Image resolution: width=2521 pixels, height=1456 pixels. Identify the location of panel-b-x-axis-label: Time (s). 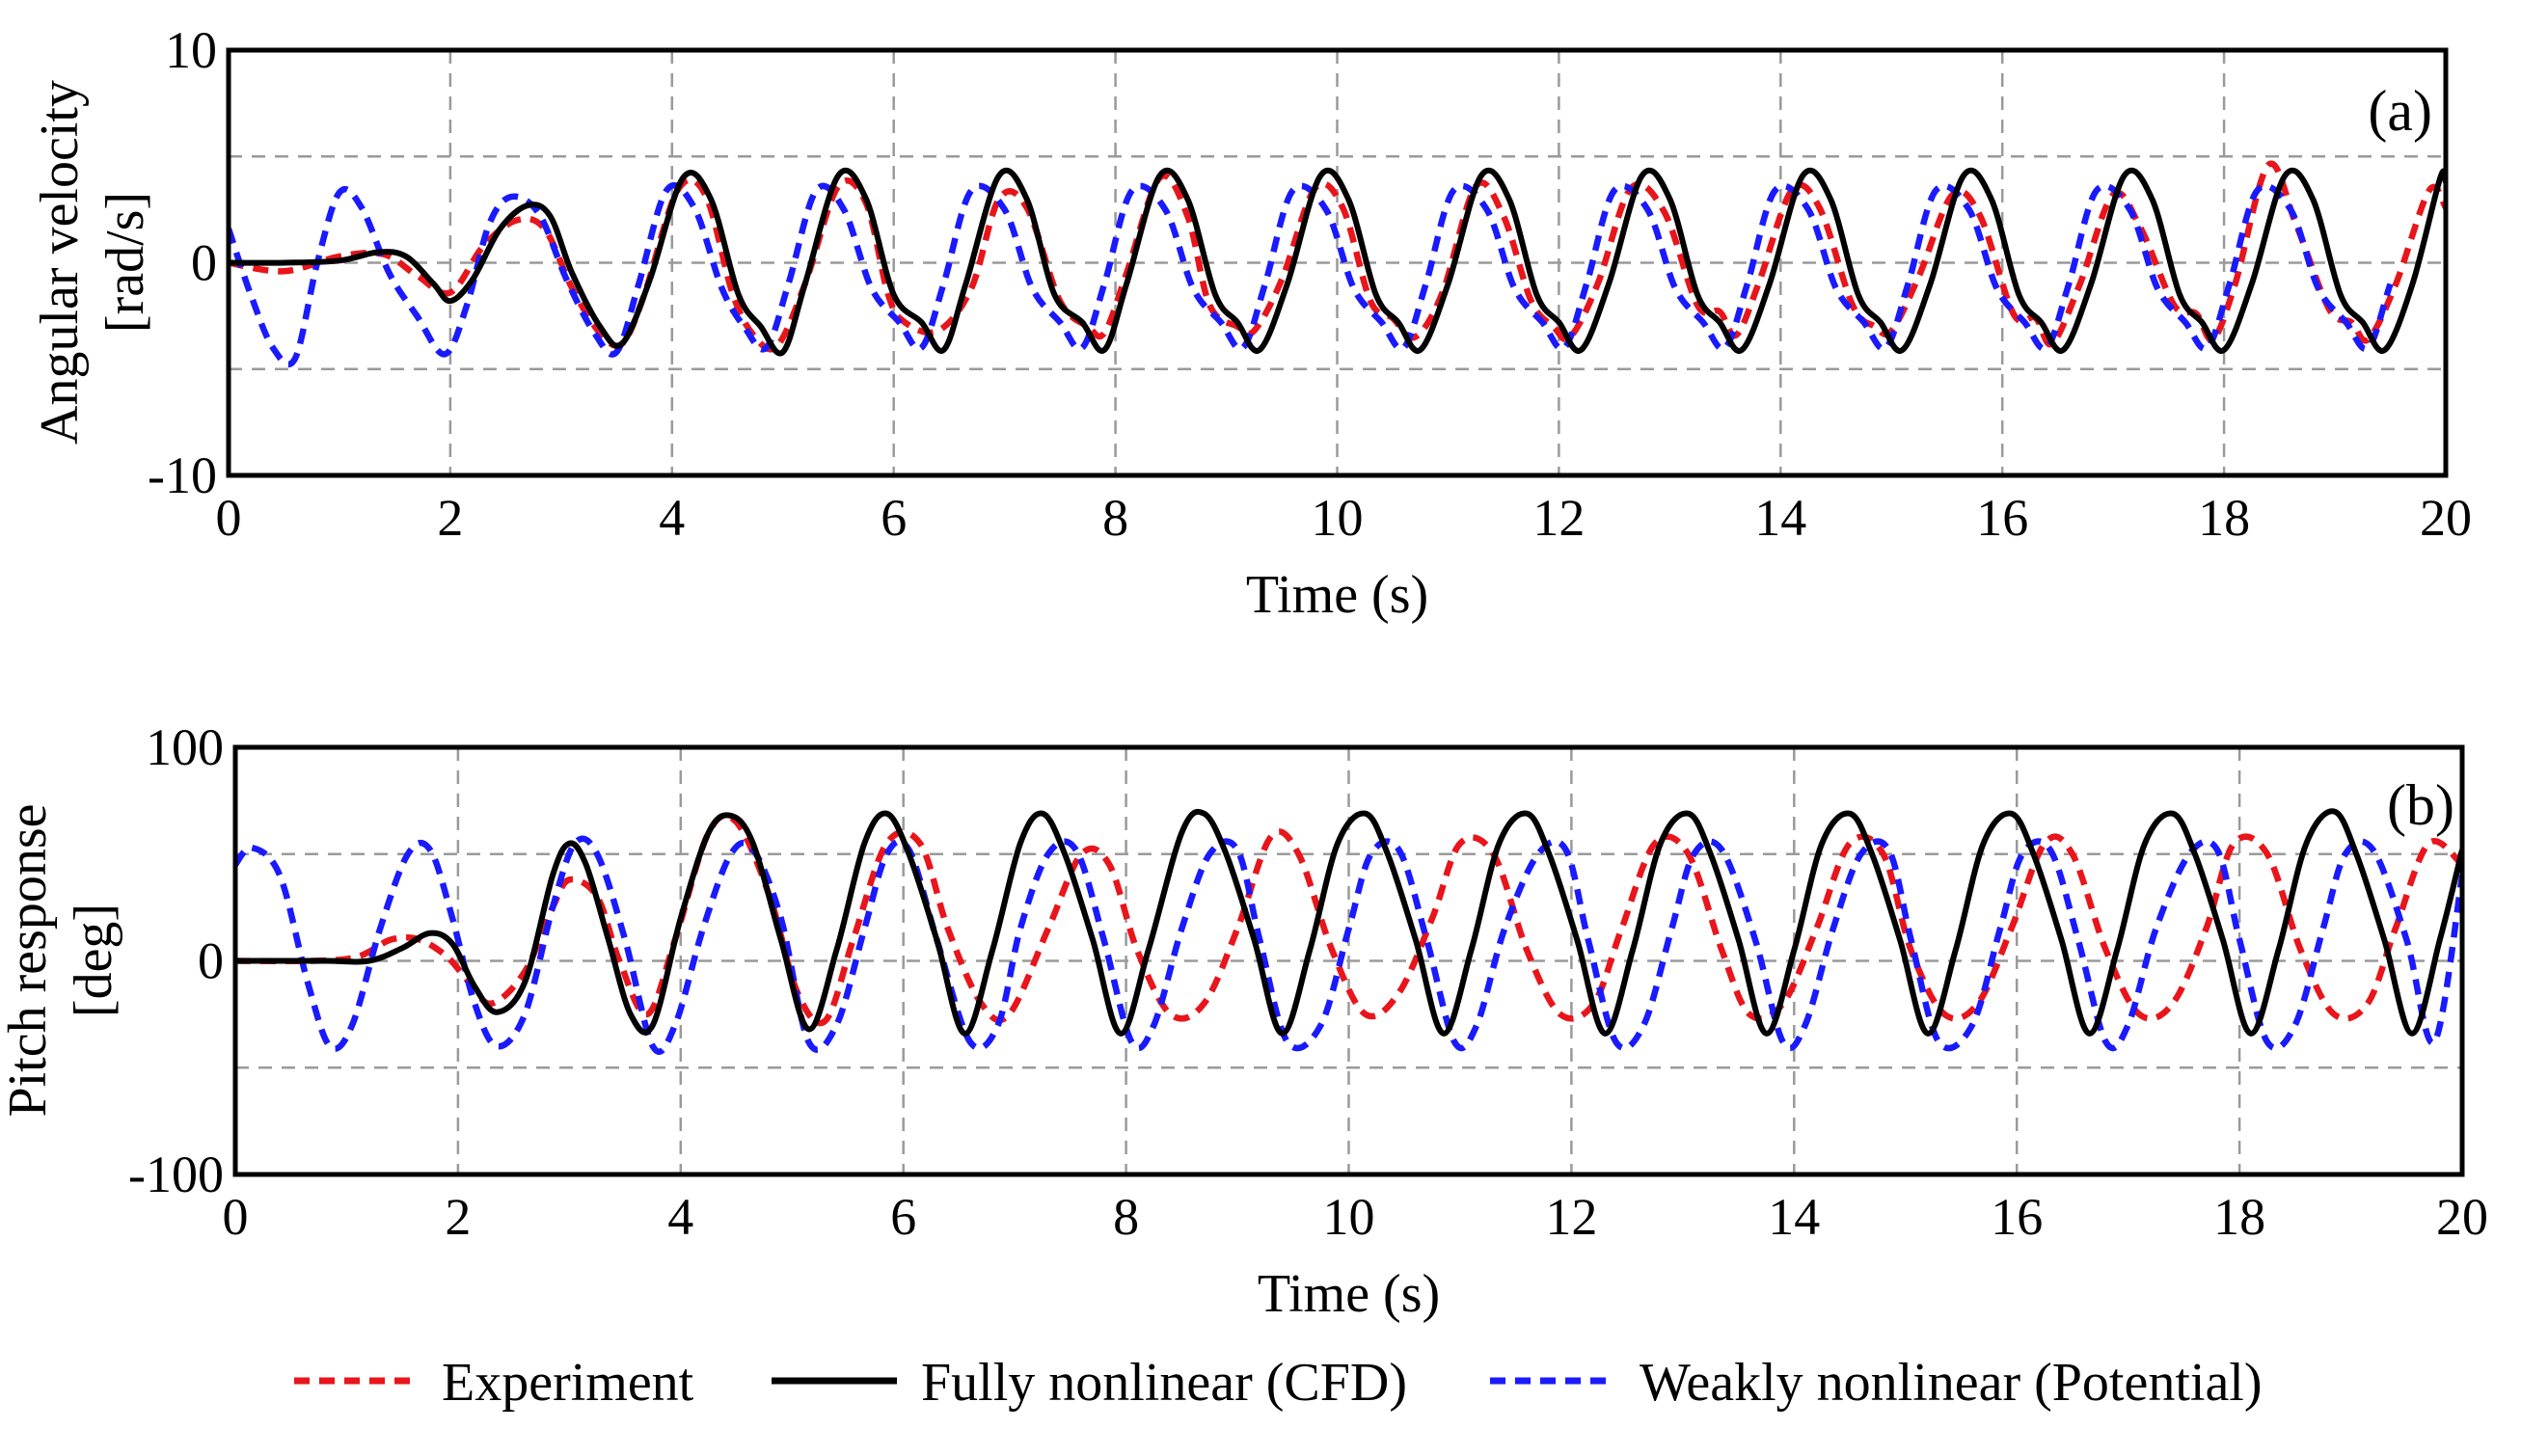
(1349, 1294).